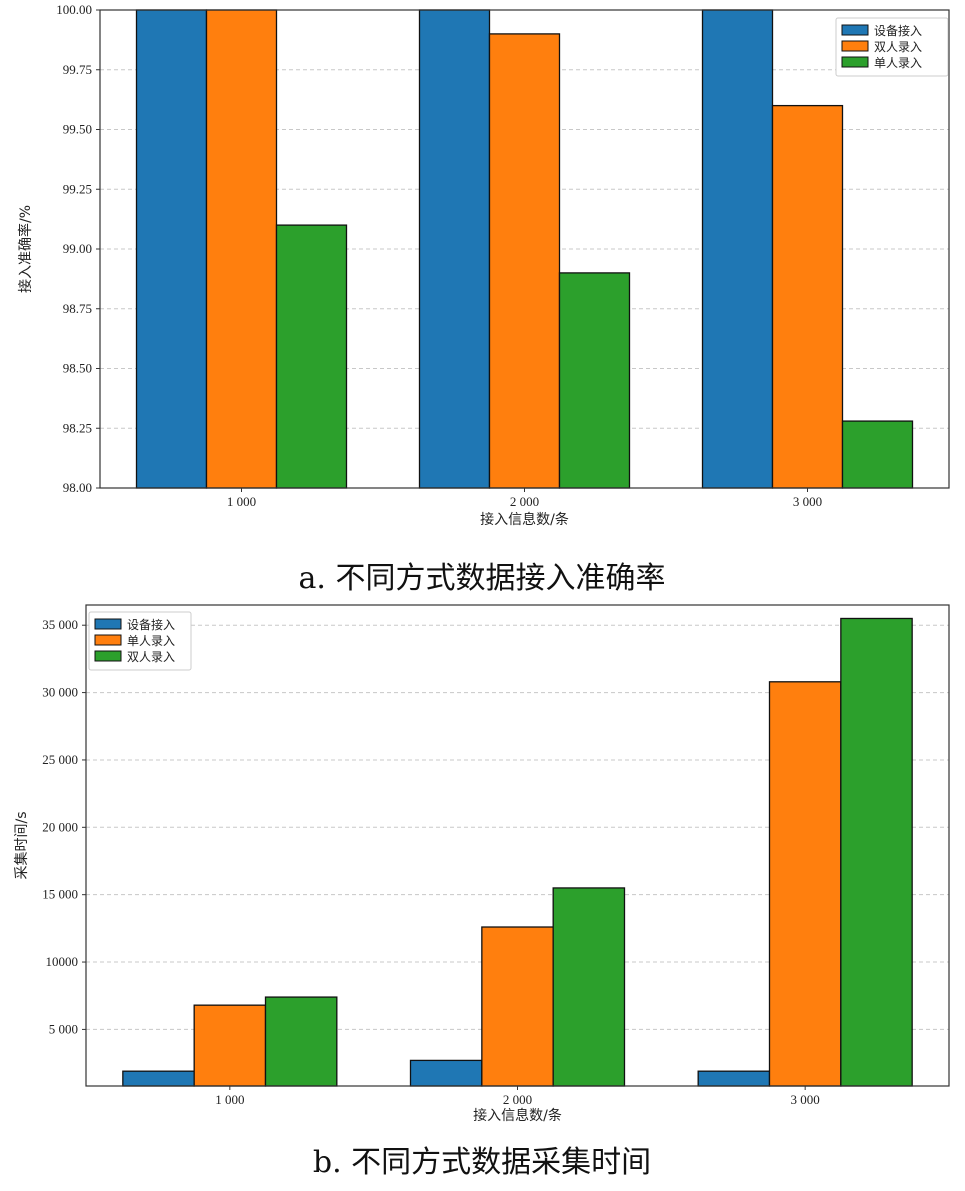  I want to click on chart-b-x-ticks: 1 000 2 000 3 000, so click(517, 1096).